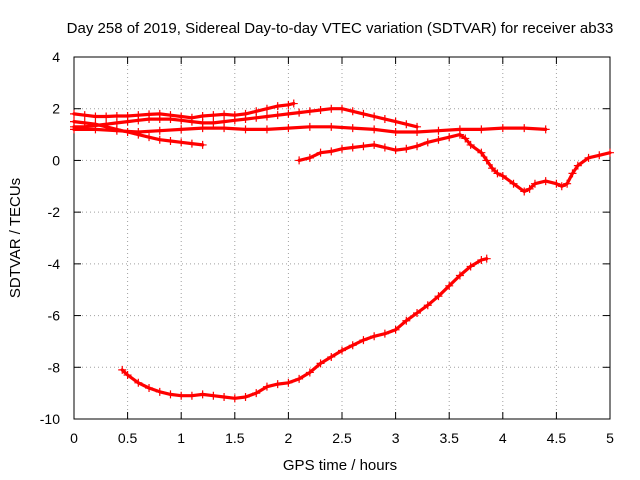 This screenshot has width=640, height=480. What do you see at coordinates (15, 238) in the screenshot?
I see `y-axis-title: SDTVAR / TECUs` at bounding box center [15, 238].